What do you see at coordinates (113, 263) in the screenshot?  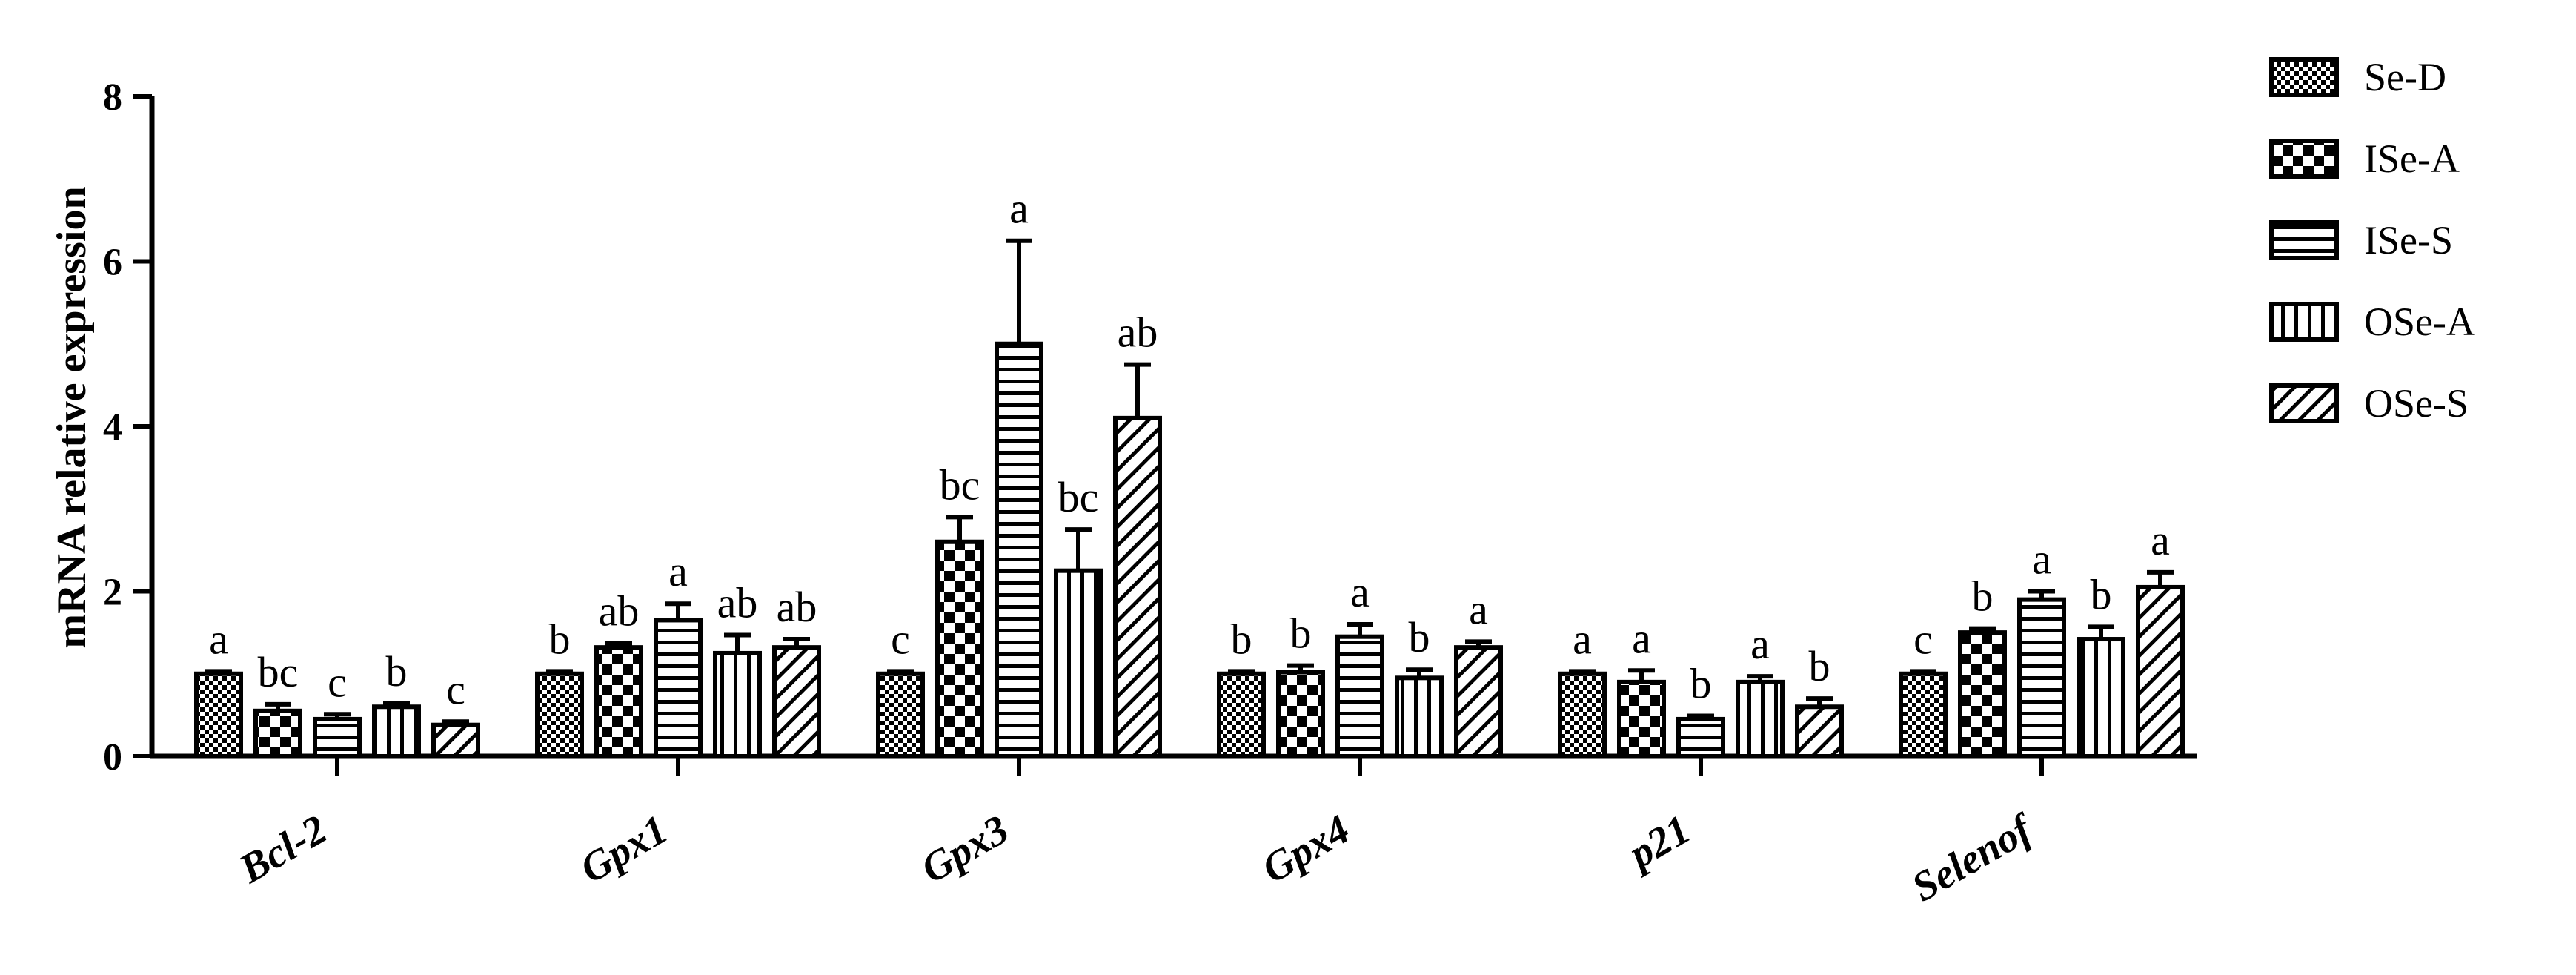 I see `y-tick-label: 6` at bounding box center [113, 263].